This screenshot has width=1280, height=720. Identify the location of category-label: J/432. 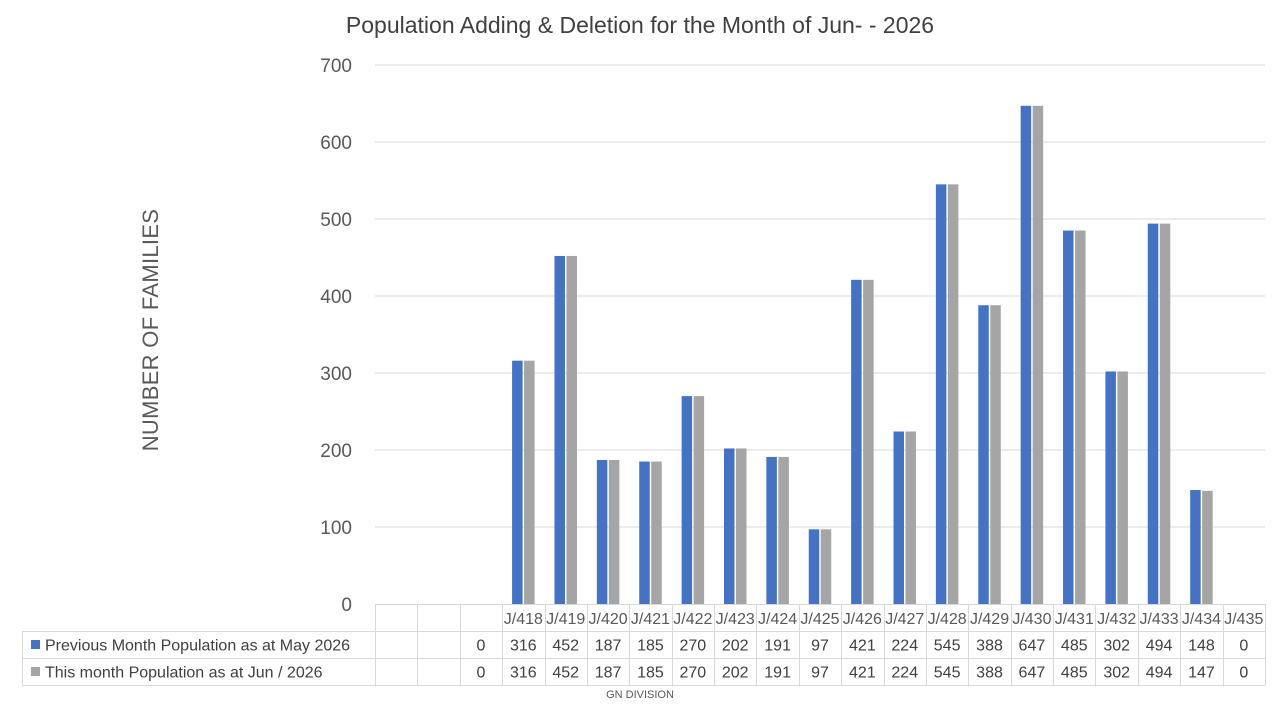
(1116, 619).